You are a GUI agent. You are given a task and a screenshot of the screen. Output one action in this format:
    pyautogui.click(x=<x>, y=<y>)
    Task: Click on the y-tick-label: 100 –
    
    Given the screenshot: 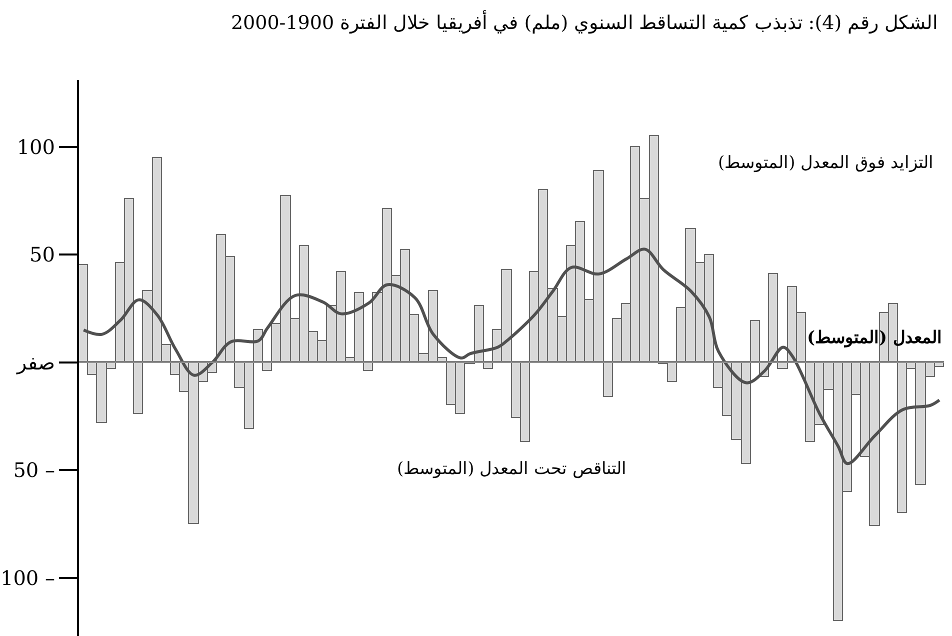 What is the action you would take?
    pyautogui.click(x=27, y=578)
    